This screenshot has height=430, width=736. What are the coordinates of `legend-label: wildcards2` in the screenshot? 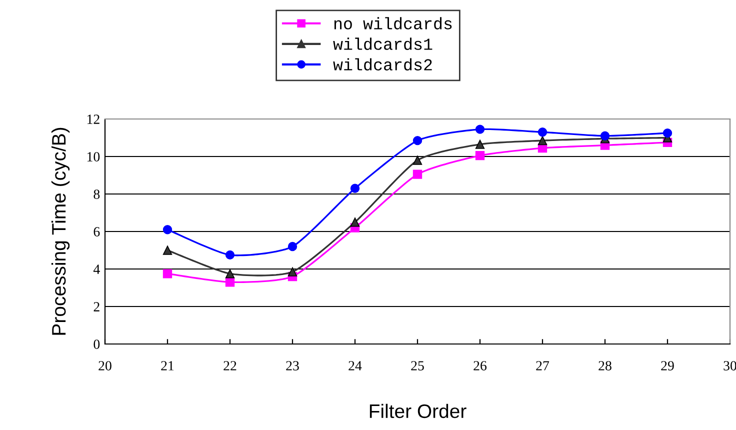 It's located at (382, 64).